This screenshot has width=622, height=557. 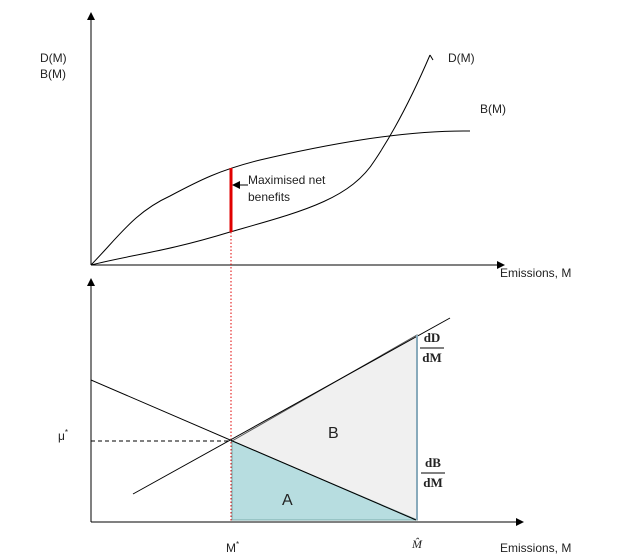 What do you see at coordinates (53, 74) in the screenshot?
I see `y-axis-label: B(M)` at bounding box center [53, 74].